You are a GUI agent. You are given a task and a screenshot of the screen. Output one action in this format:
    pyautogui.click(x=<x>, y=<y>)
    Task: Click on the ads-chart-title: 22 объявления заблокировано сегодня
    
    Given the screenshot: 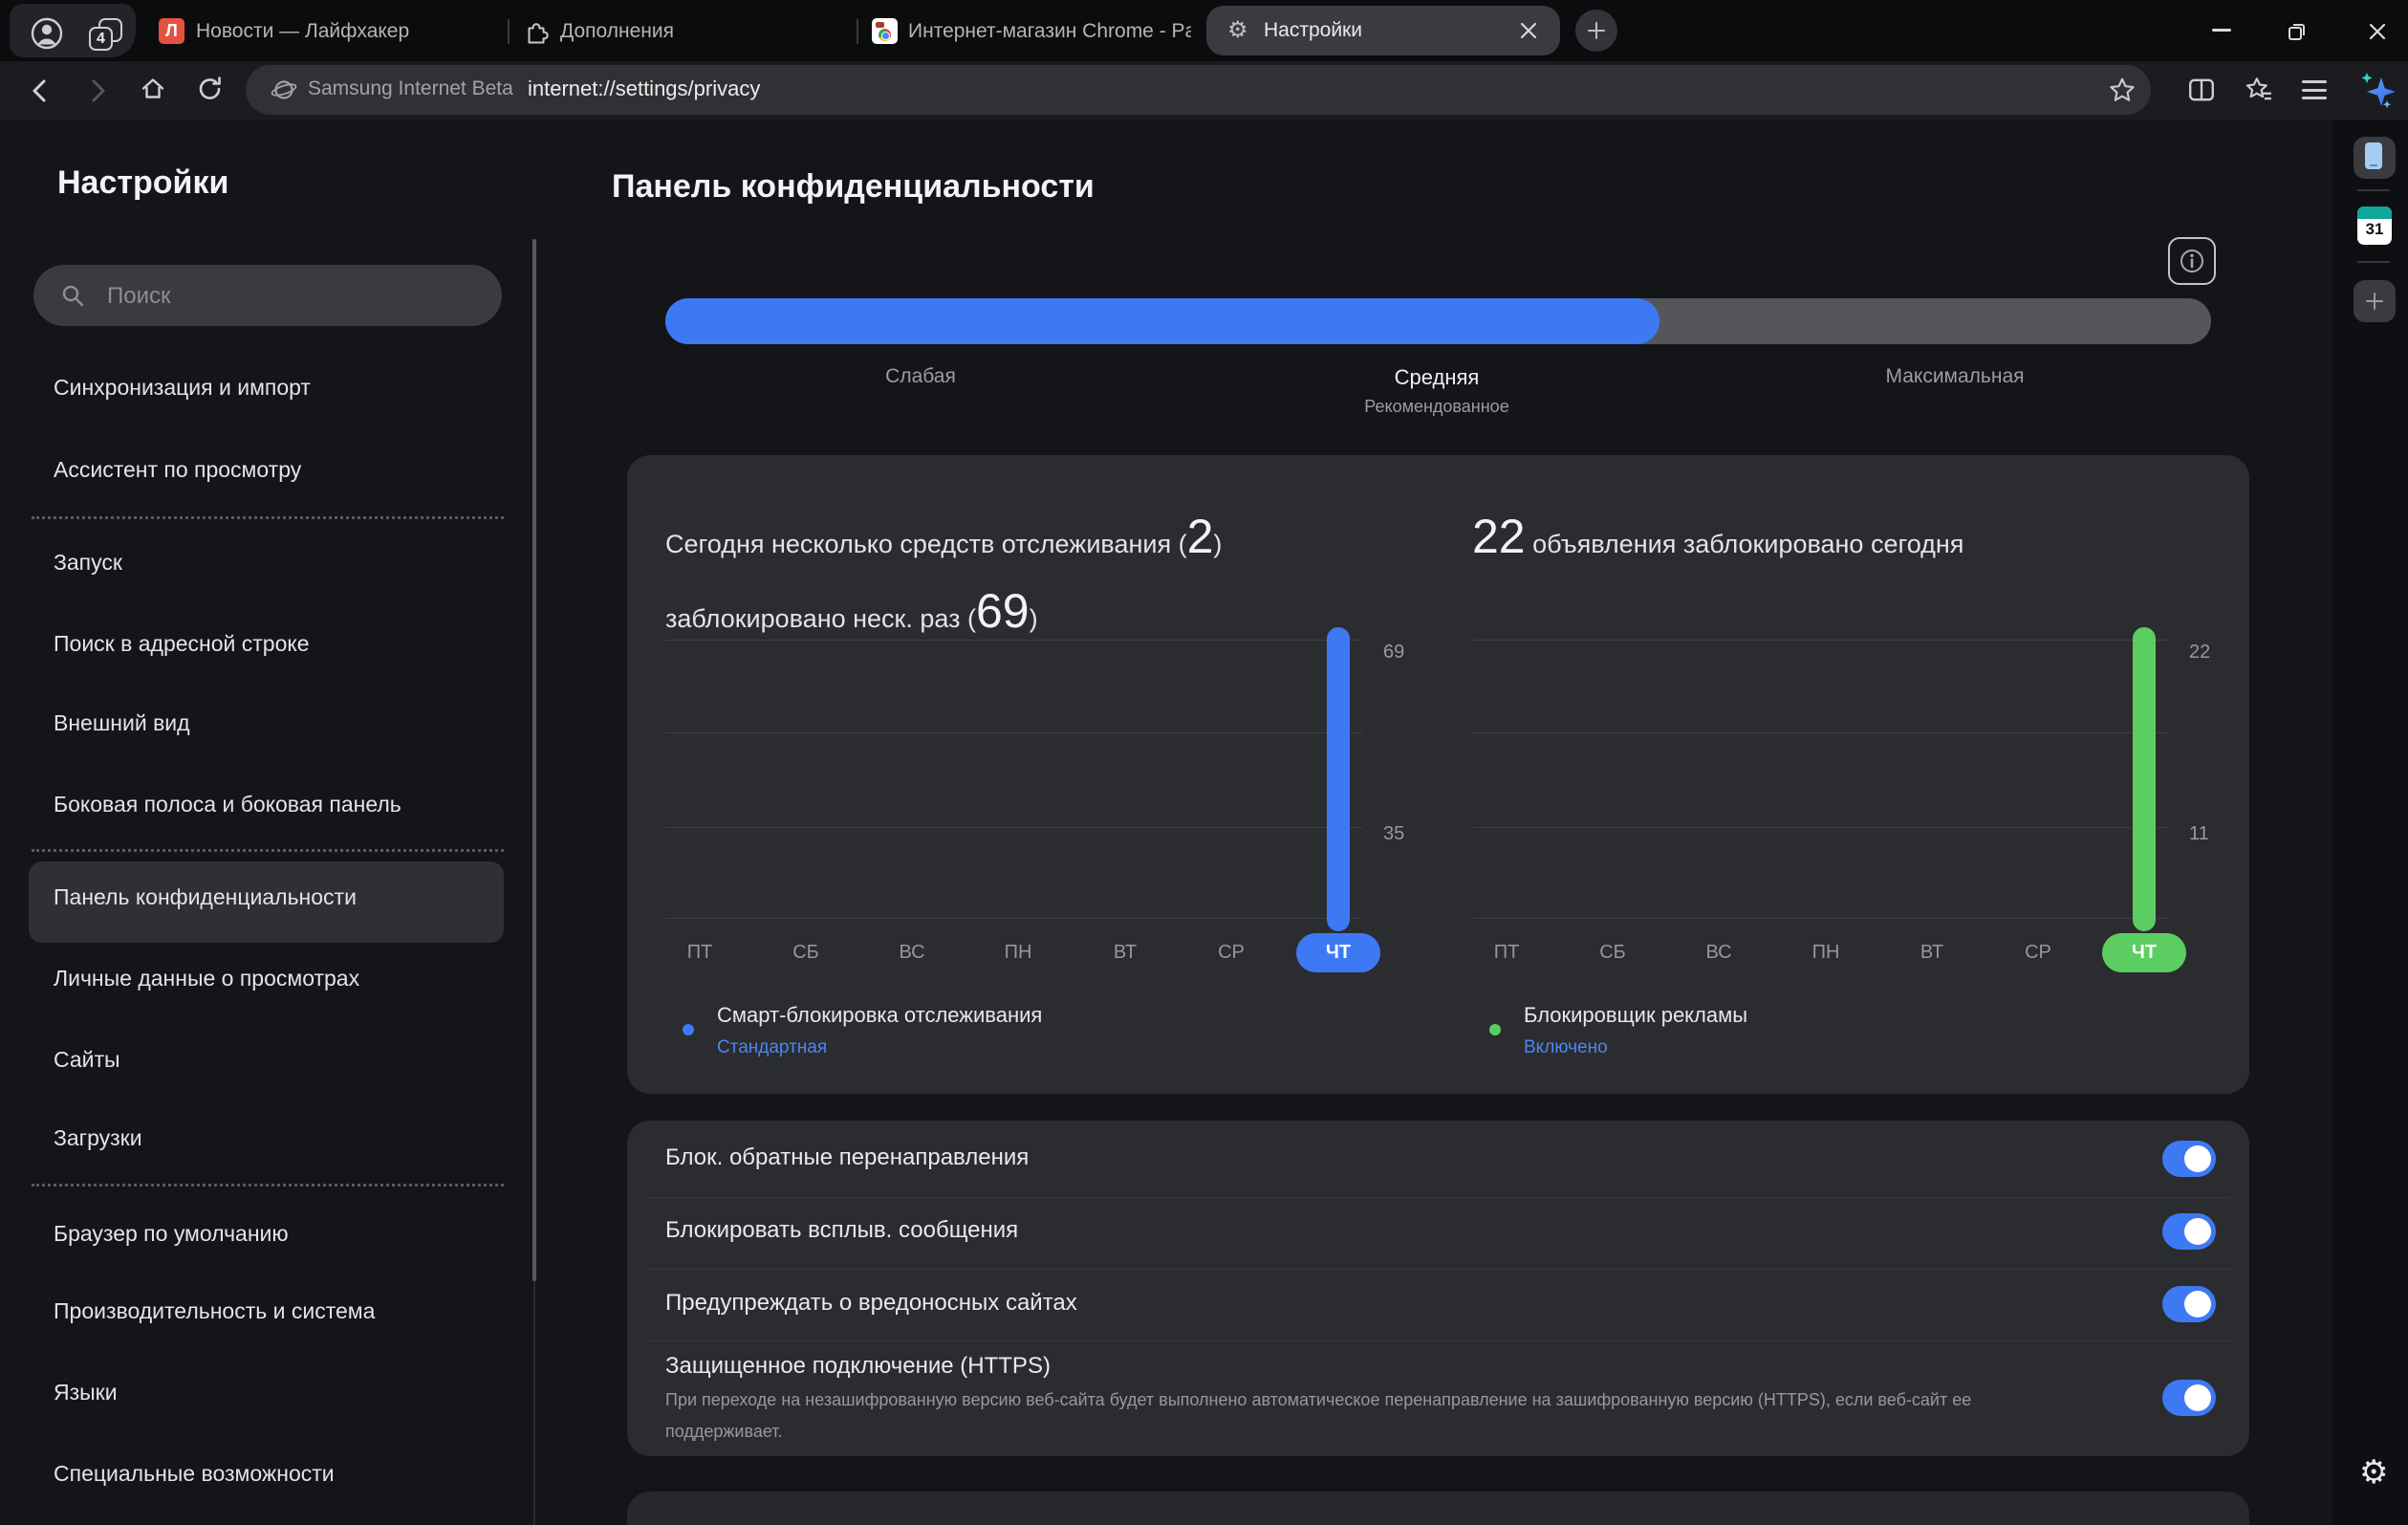 What is the action you would take?
    pyautogui.click(x=1717, y=540)
    